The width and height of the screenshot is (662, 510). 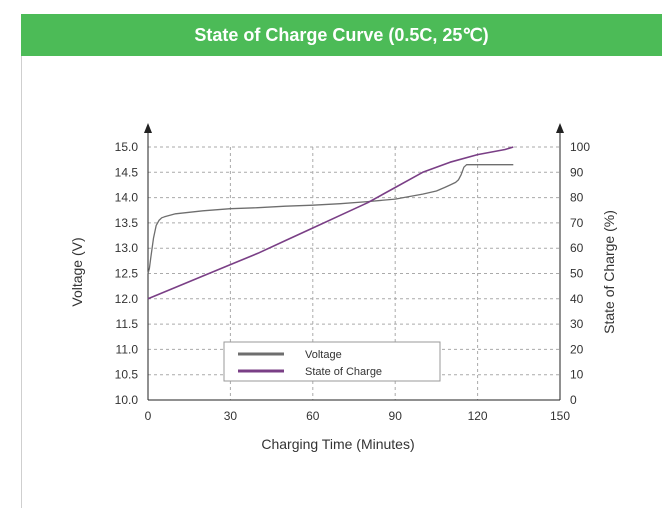 What do you see at coordinates (127, 349) in the screenshot?
I see `y-tick-label: 11.0` at bounding box center [127, 349].